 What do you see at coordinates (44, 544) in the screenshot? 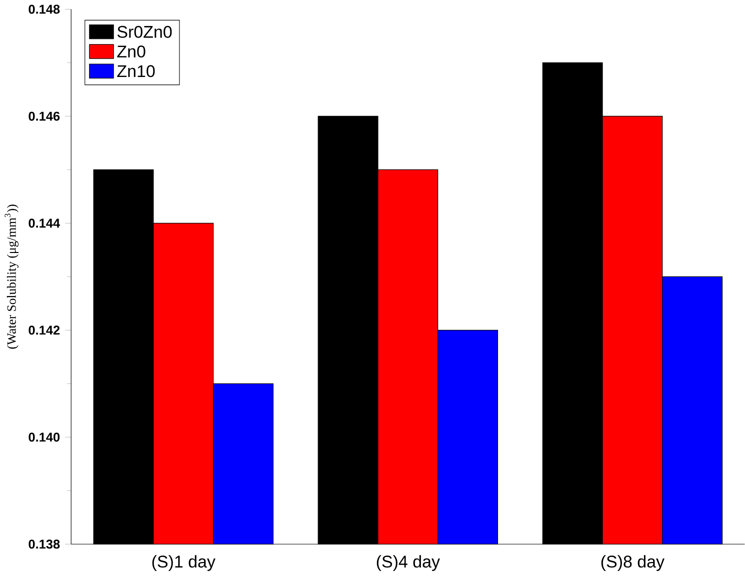
I see `y-tick-label: 0.138` at bounding box center [44, 544].